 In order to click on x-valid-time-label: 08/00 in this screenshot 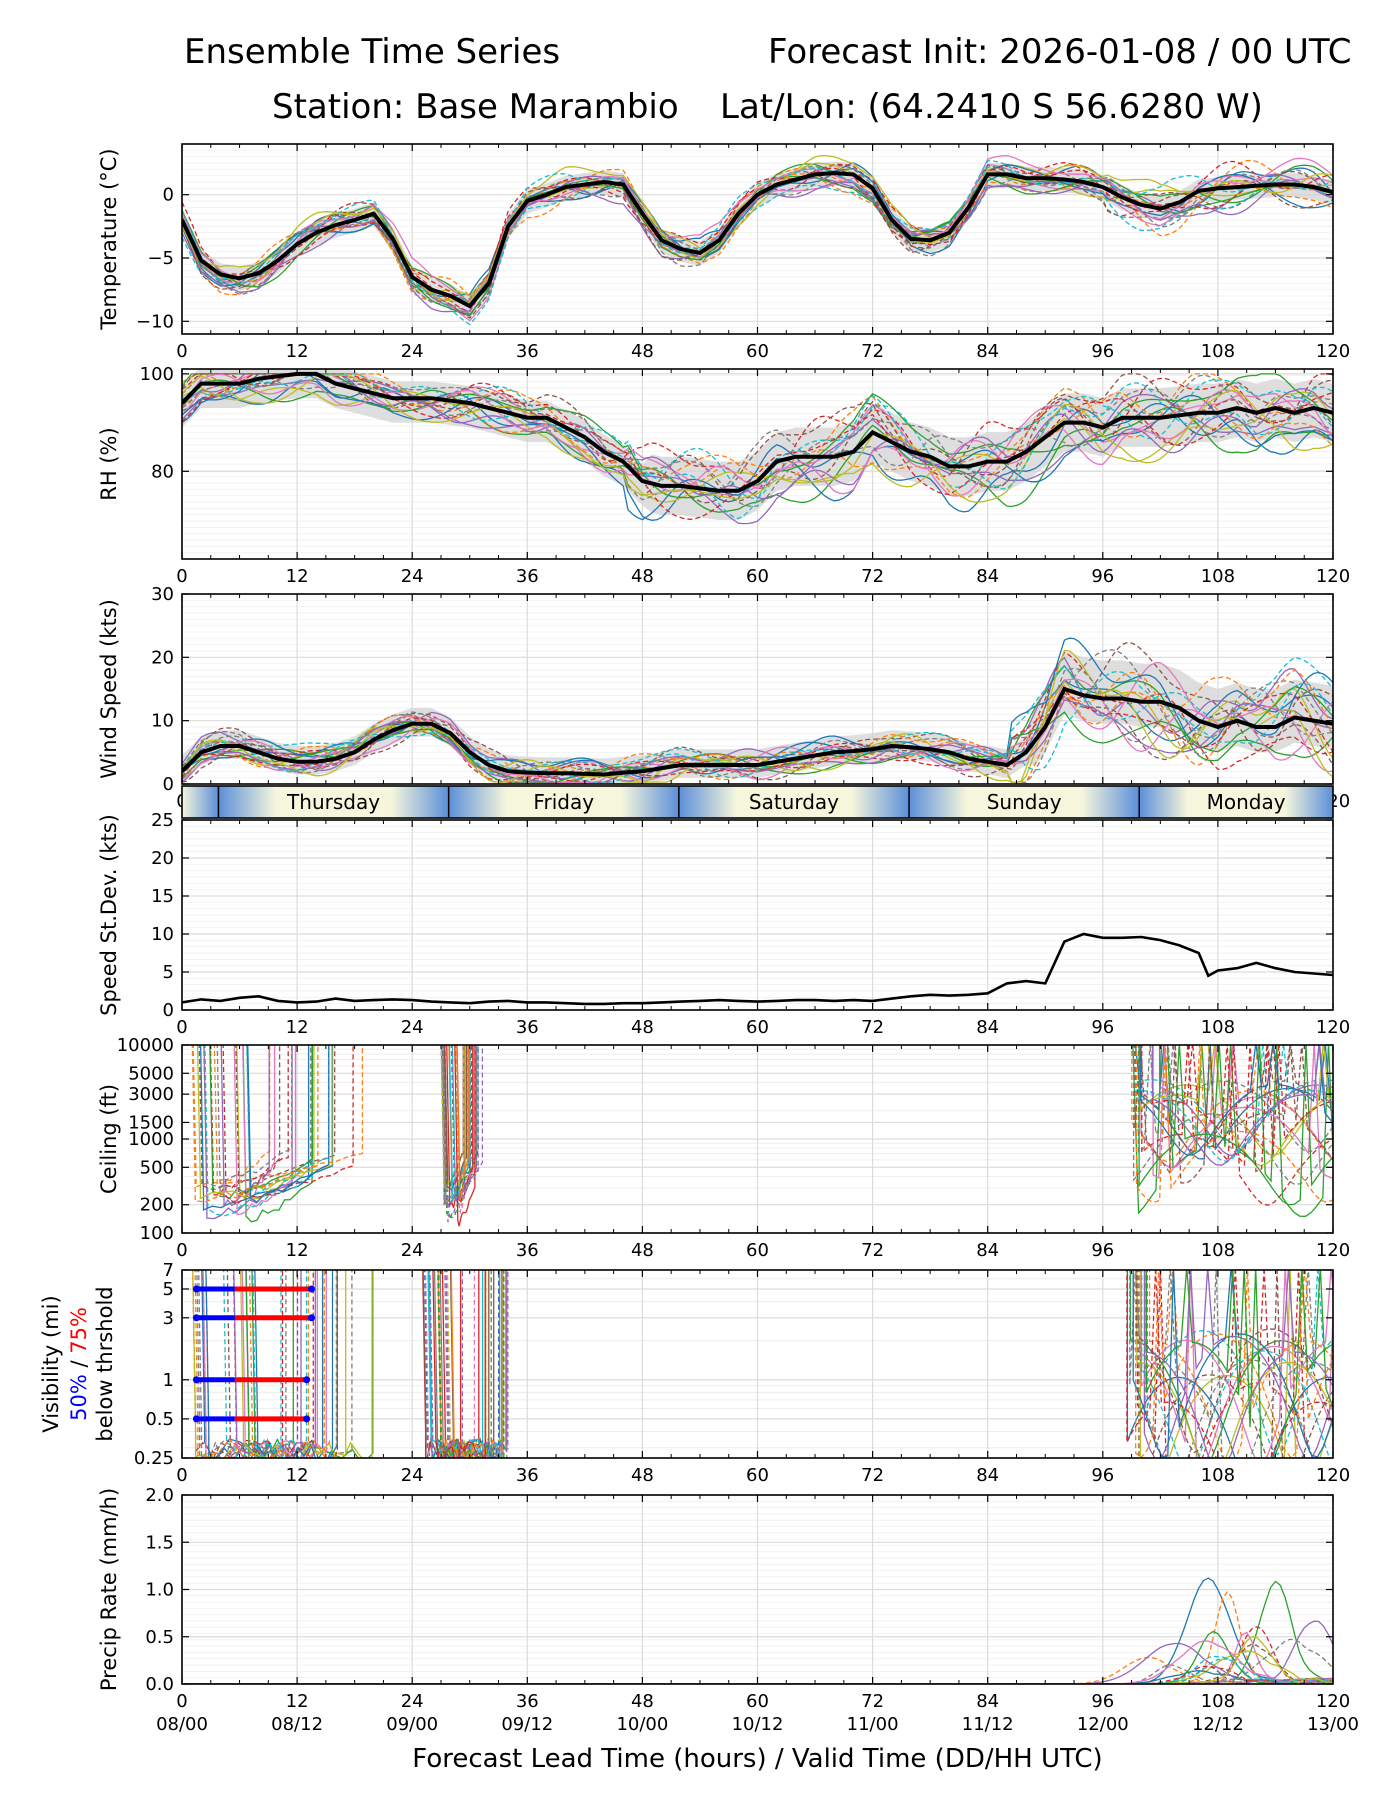, I will do `click(182, 1724)`.